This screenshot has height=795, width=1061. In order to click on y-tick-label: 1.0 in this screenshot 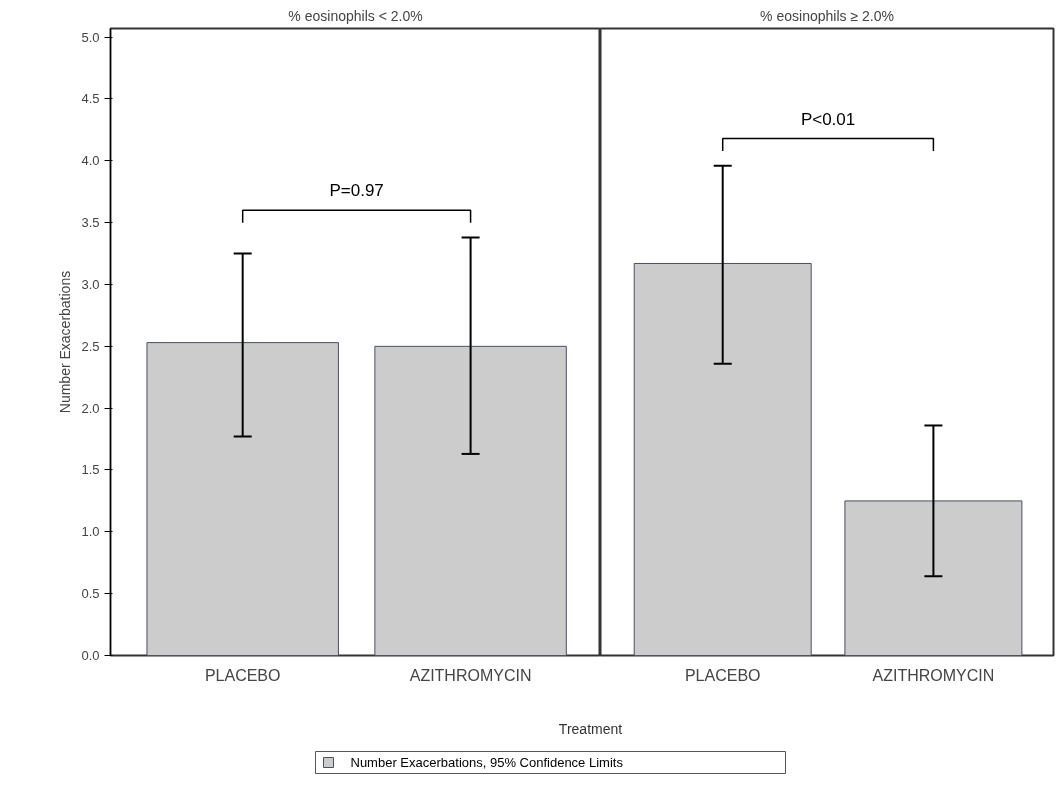, I will do `click(90, 532)`.